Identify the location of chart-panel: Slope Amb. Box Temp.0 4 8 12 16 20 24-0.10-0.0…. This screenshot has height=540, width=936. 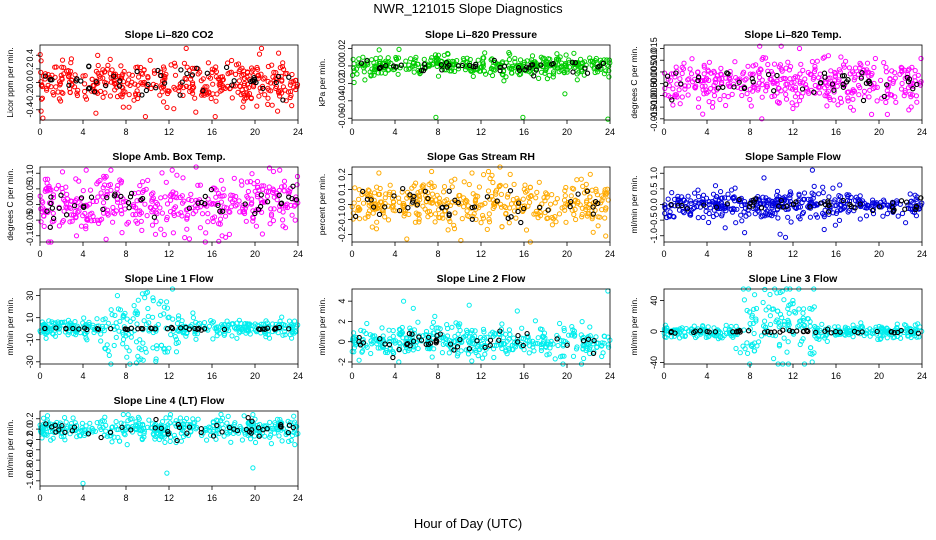
(154, 205).